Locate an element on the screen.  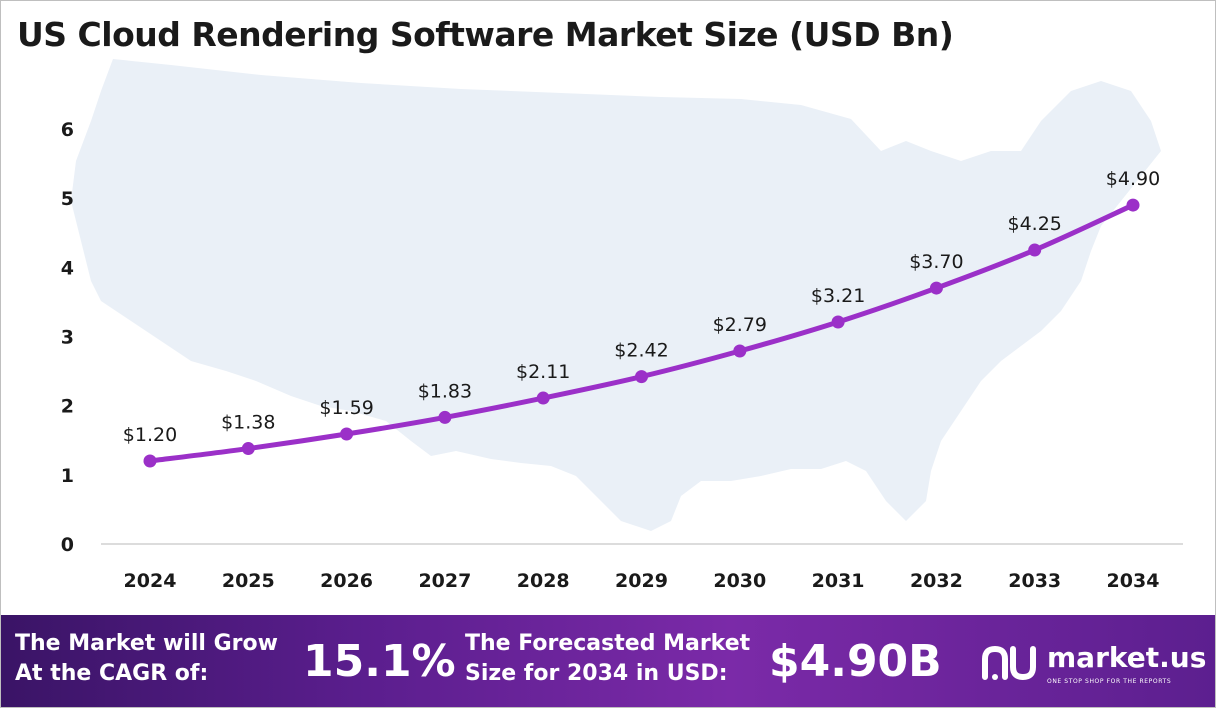
y-tick-label: 6 is located at coordinates (67, 130).